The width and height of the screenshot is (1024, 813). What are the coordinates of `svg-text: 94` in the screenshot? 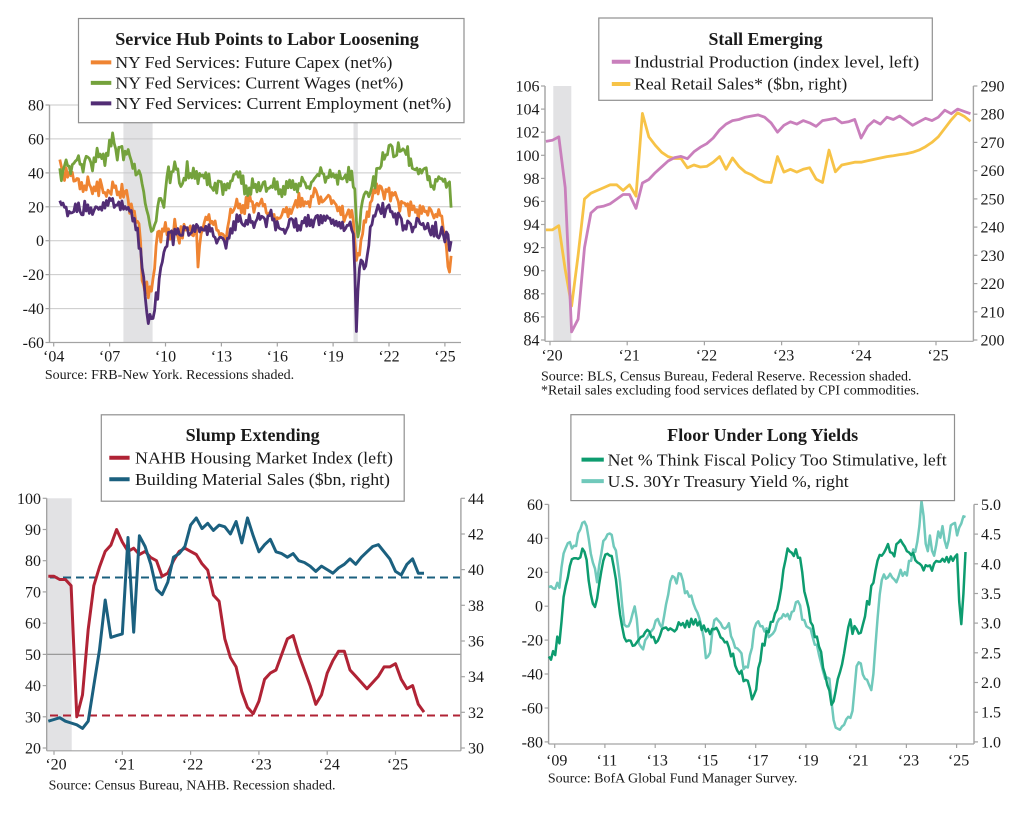 It's located at (532, 225).